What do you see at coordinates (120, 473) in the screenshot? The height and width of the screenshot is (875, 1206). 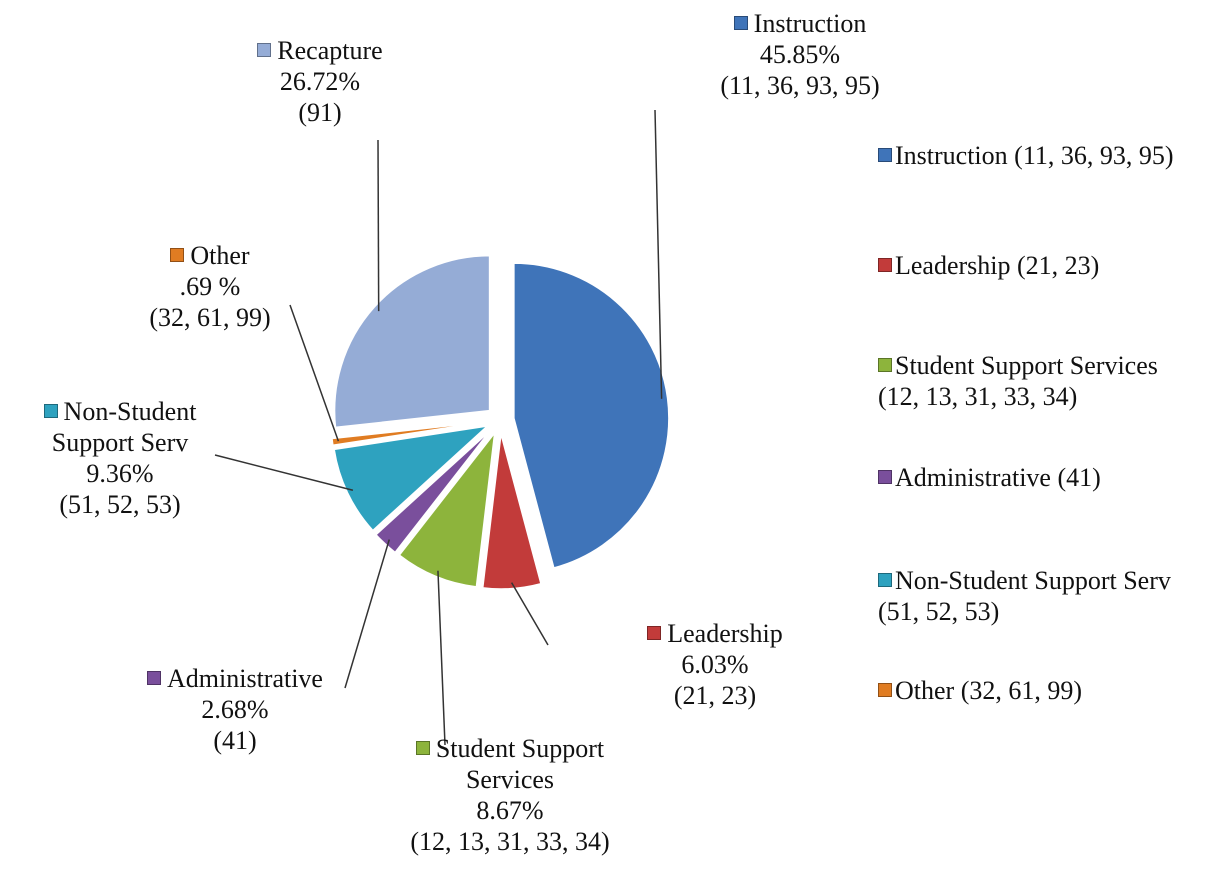 I see `label-value: 9.36%` at bounding box center [120, 473].